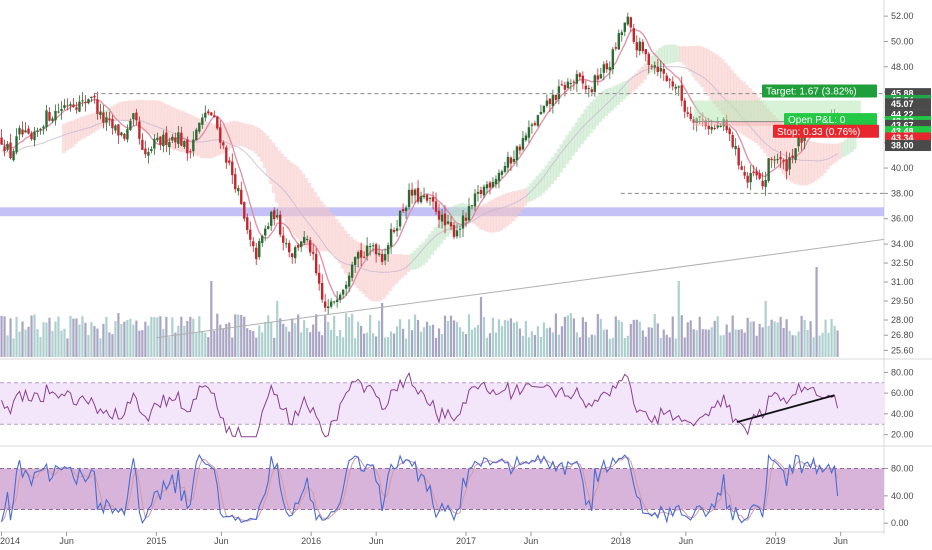 The height and width of the screenshot is (550, 932). What do you see at coordinates (520, 288) in the screenshot?
I see `price-trendline` at bounding box center [520, 288].